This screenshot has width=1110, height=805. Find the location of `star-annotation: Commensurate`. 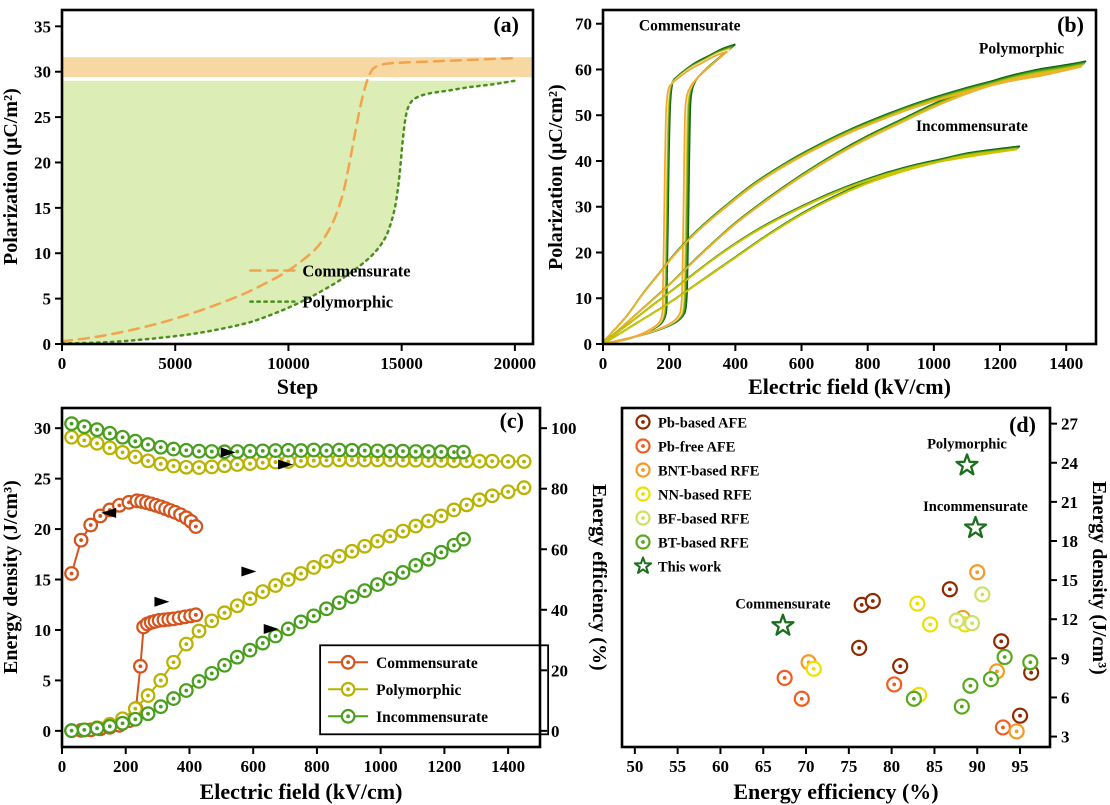

star-annotation: Commensurate is located at coordinates (783, 605).